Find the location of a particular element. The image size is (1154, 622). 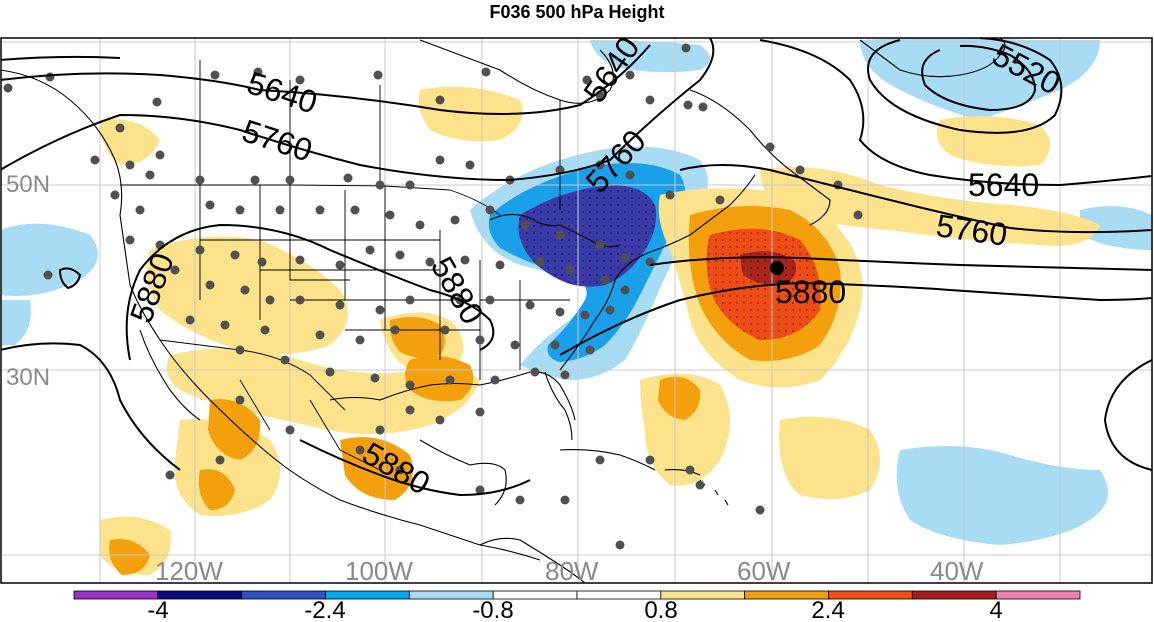

state-line is located at coordinates (319, 233).